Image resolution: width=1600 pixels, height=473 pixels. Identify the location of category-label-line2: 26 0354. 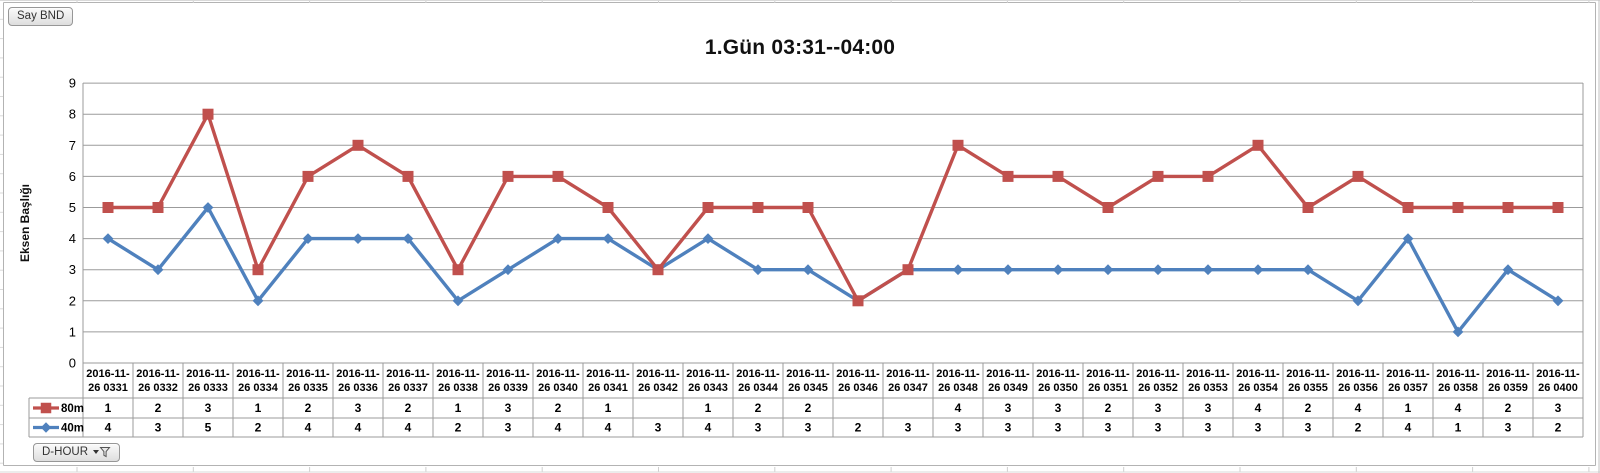
(1258, 388).